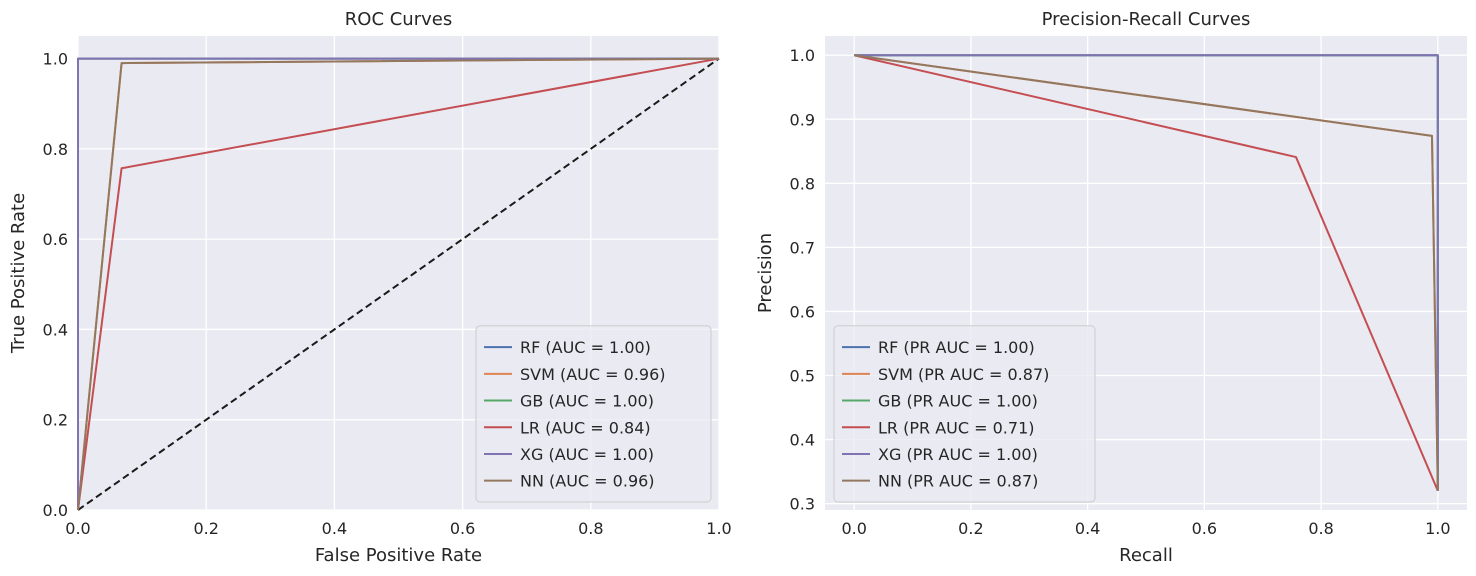 This screenshot has width=1476, height=576. I want to click on x-axis-label: False Positive Rate, so click(398, 555).